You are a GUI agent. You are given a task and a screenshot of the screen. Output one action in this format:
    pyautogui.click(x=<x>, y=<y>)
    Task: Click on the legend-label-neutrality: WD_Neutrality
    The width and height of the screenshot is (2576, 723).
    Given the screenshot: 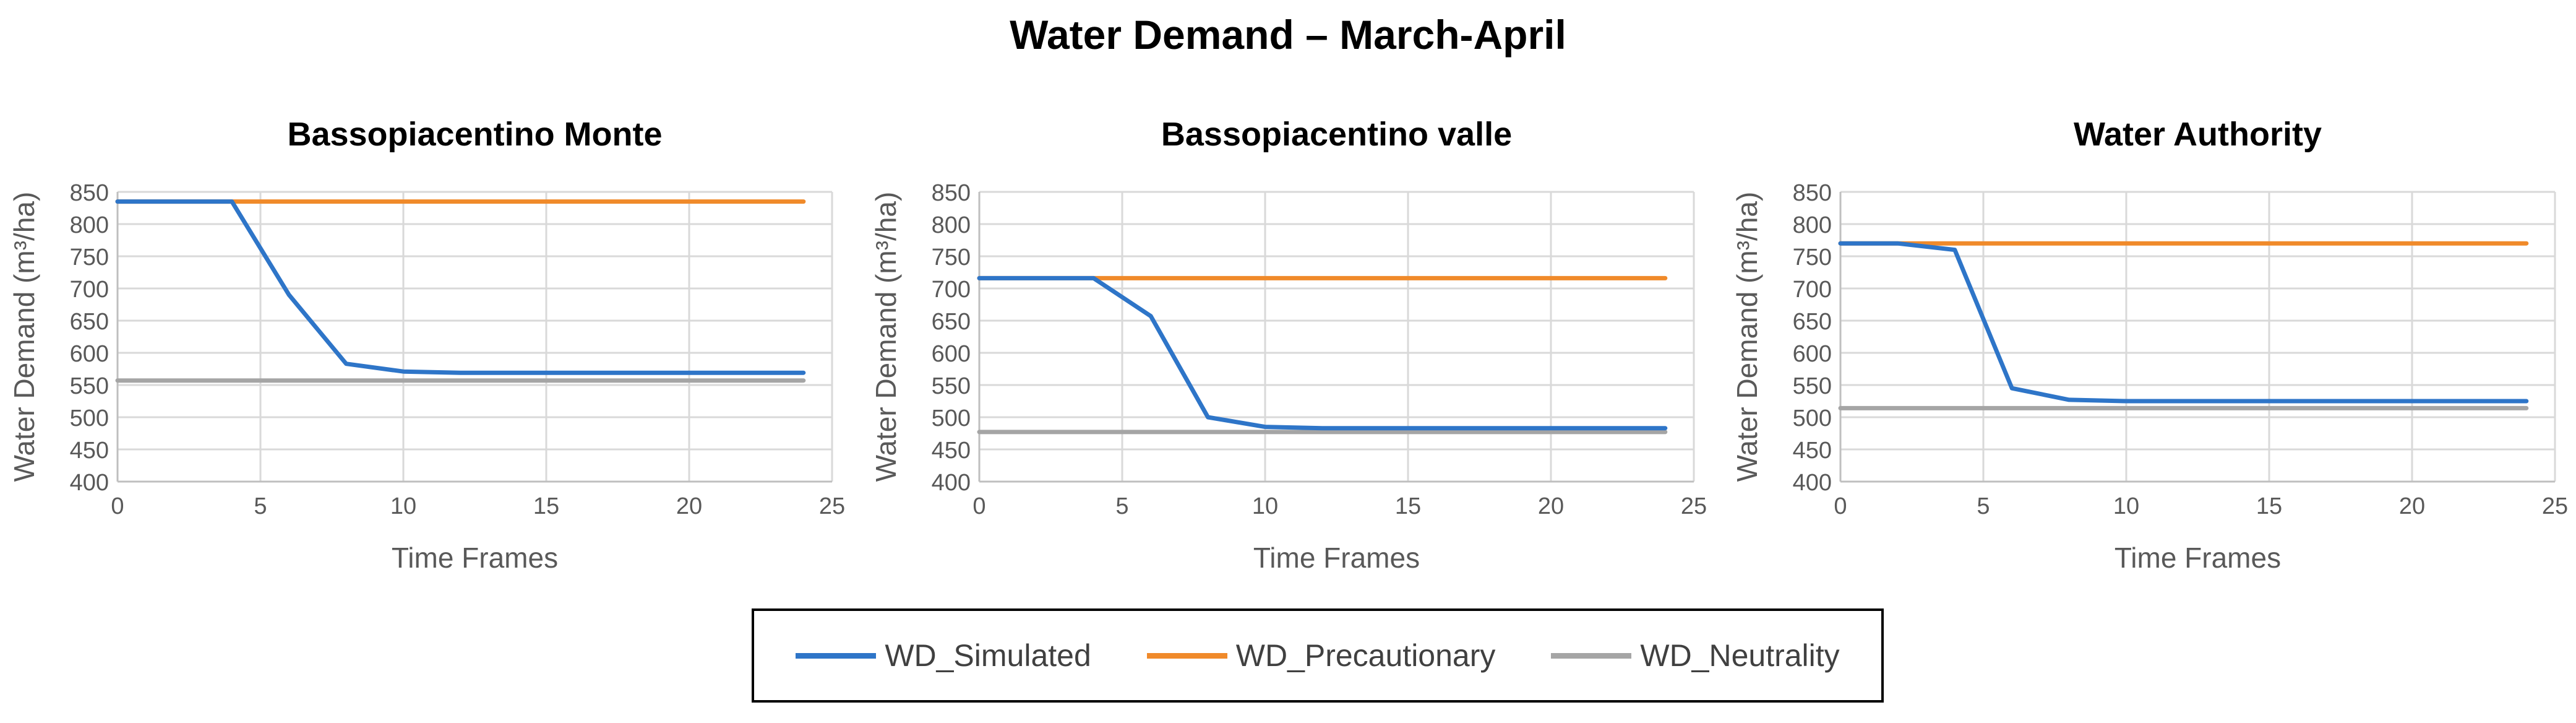 What is the action you would take?
    pyautogui.click(x=1740, y=655)
    